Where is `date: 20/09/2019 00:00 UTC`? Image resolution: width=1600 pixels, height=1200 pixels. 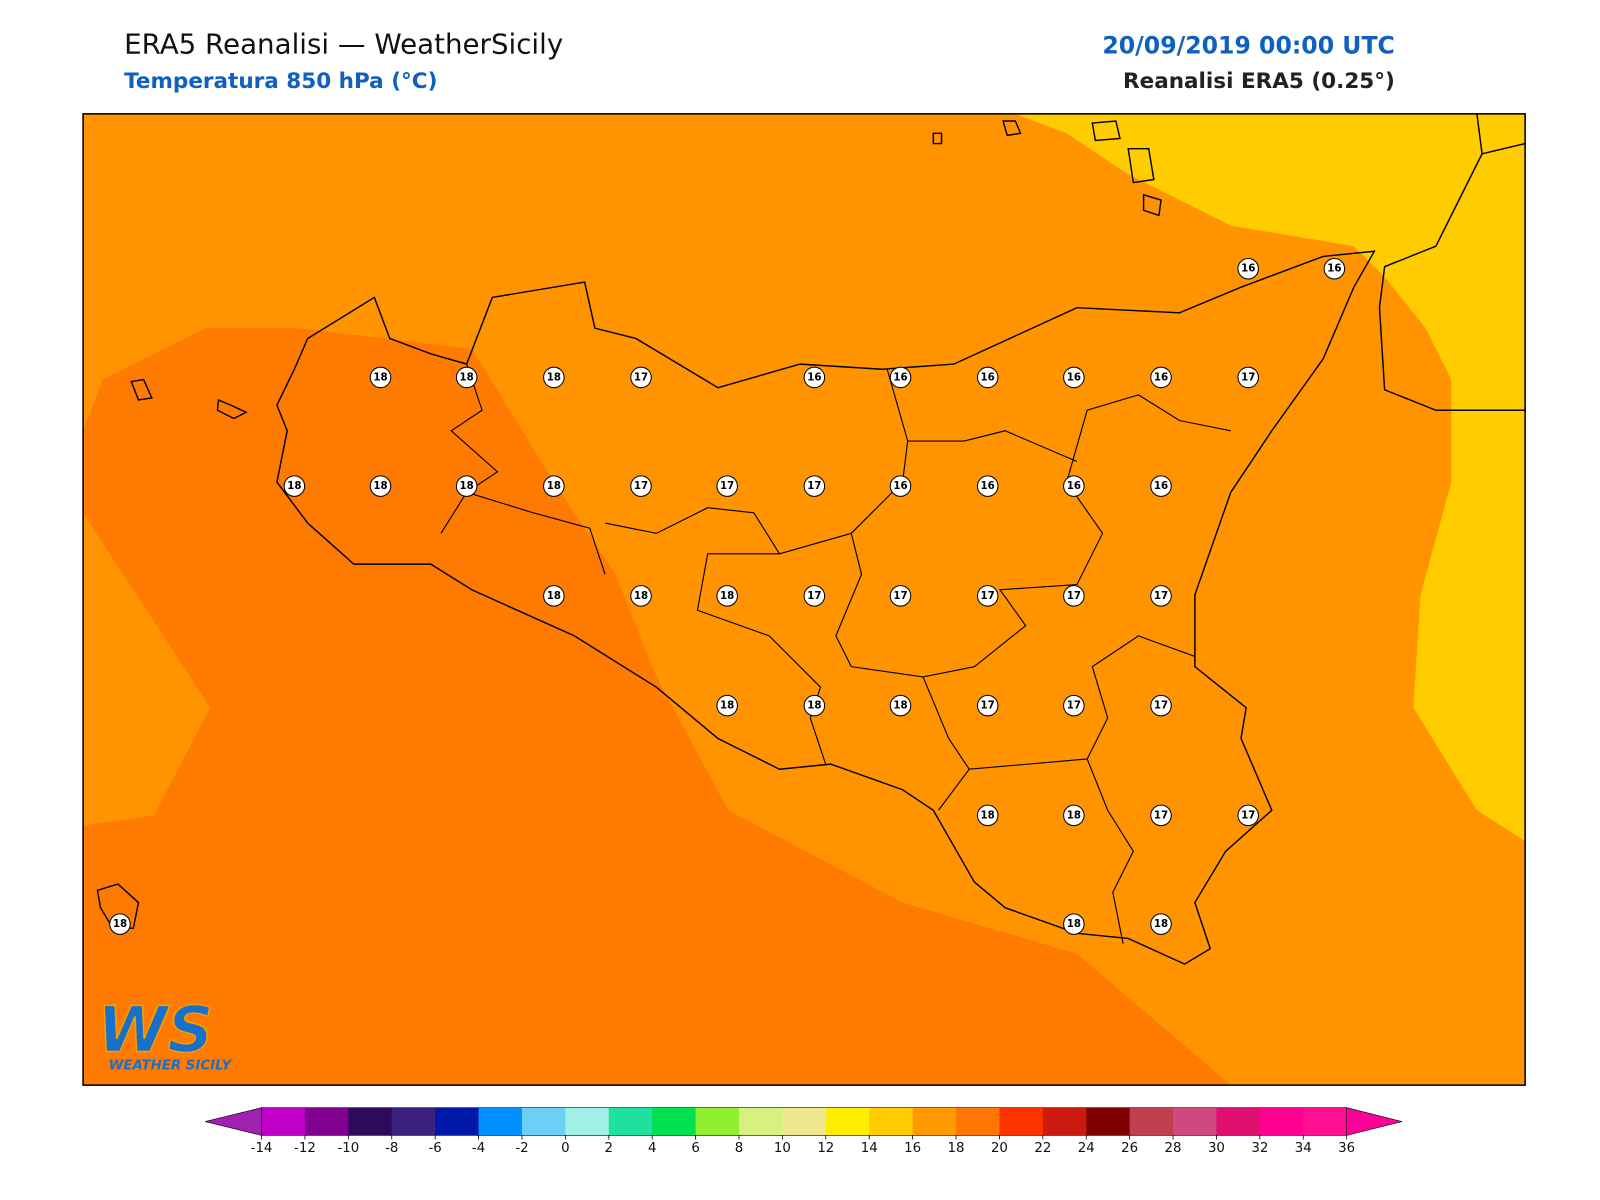 date: 20/09/2019 00:00 UTC is located at coordinates (1248, 45).